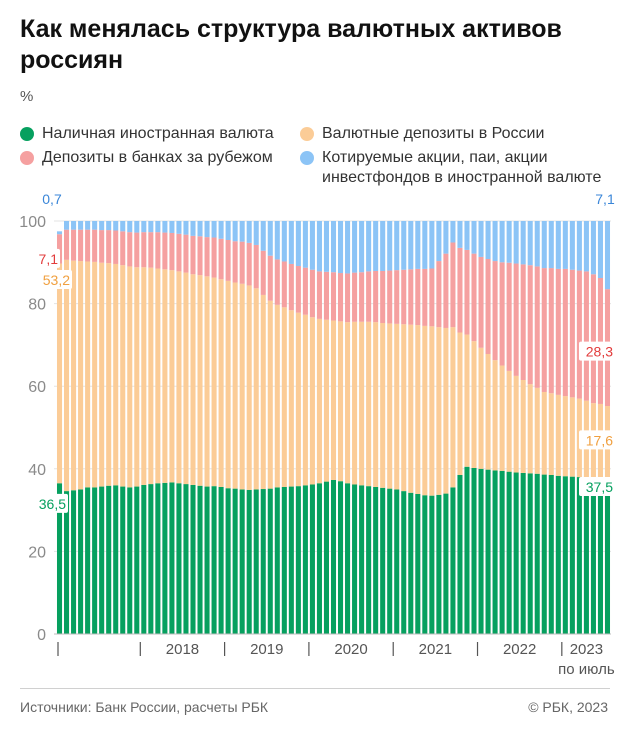  What do you see at coordinates (41, 635) in the screenshot?
I see `y-tick-label: 0` at bounding box center [41, 635].